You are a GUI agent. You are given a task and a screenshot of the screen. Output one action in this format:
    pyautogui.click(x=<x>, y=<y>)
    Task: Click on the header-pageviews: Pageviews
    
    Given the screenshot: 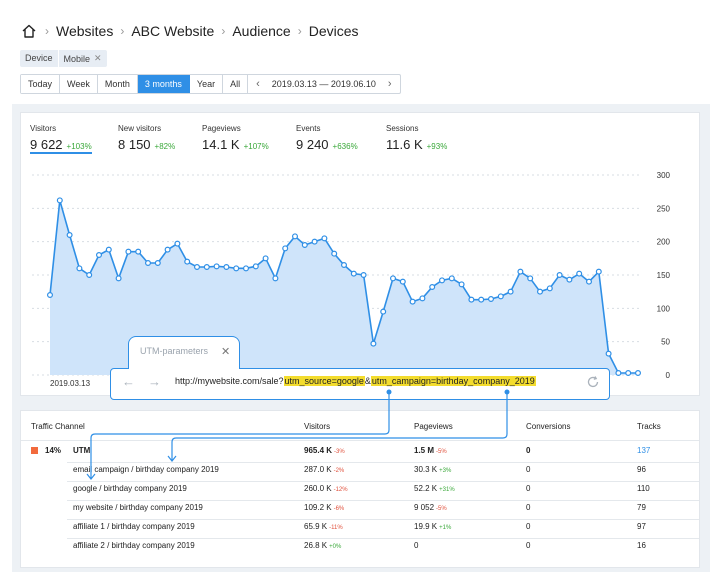 What is the action you would take?
    pyautogui.click(x=433, y=426)
    